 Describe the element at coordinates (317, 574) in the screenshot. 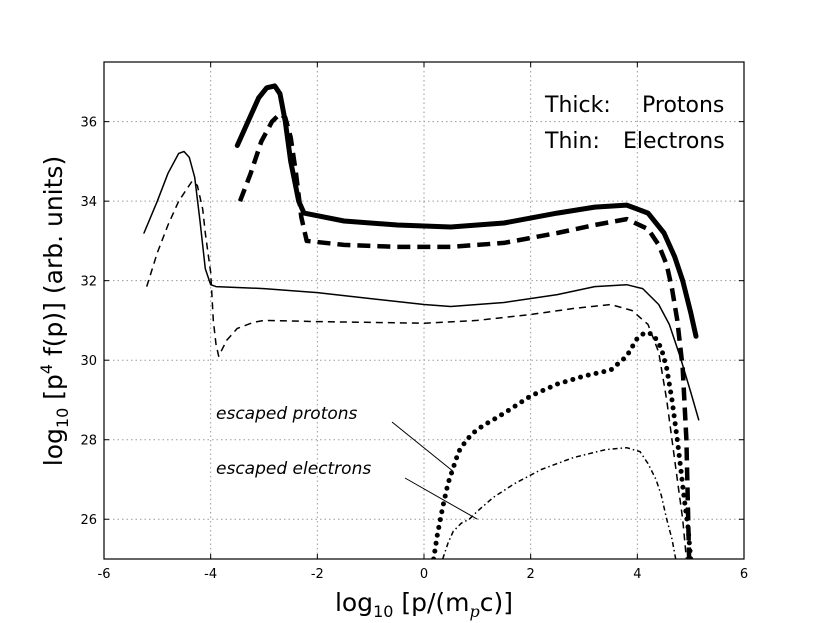

I see `x-tick-label: -2` at that location.